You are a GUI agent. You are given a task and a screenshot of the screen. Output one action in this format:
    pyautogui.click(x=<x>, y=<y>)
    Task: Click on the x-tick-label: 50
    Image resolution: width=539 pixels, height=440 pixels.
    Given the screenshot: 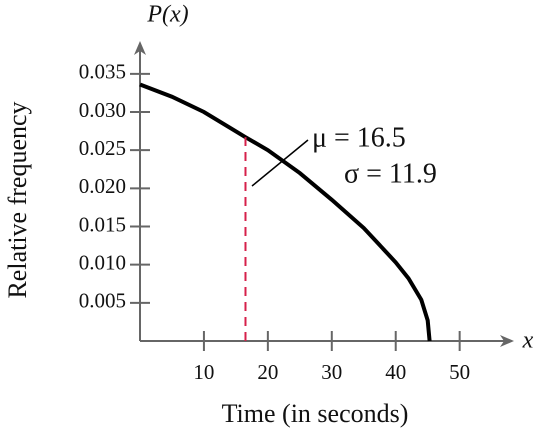 What is the action you would take?
    pyautogui.click(x=459, y=372)
    